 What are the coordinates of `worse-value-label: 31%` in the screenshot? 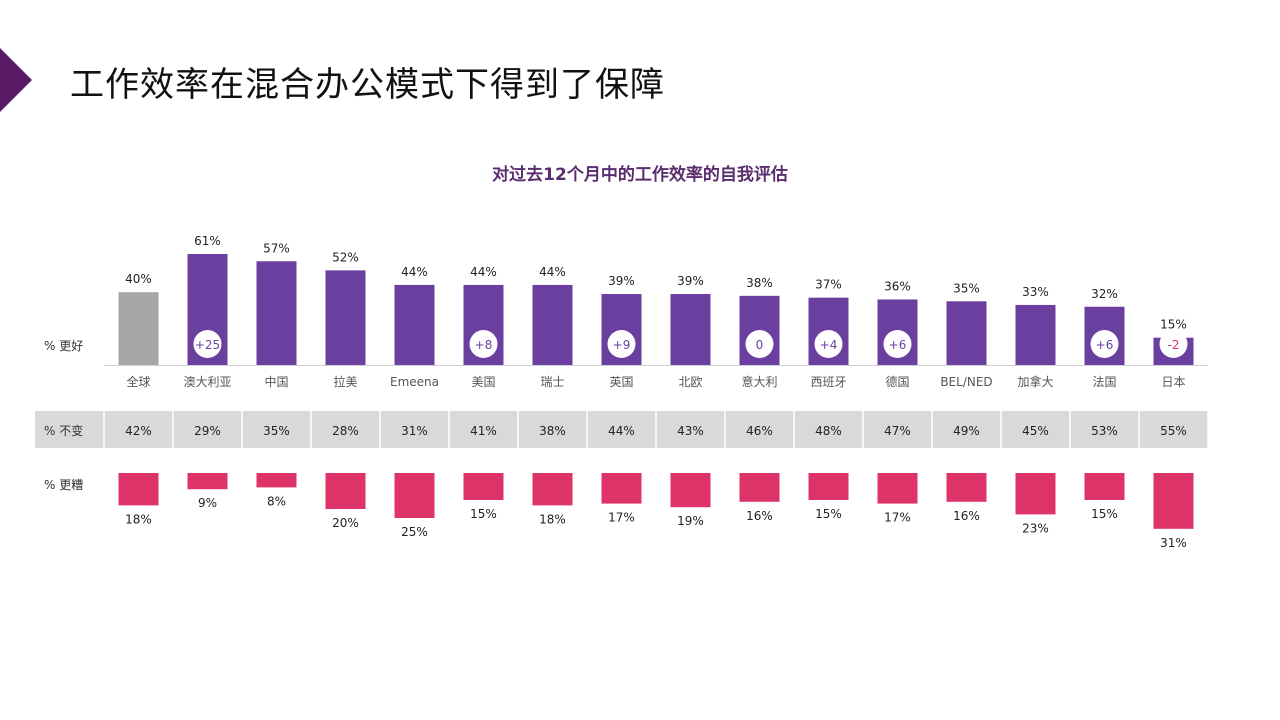 It's located at (1173, 543).